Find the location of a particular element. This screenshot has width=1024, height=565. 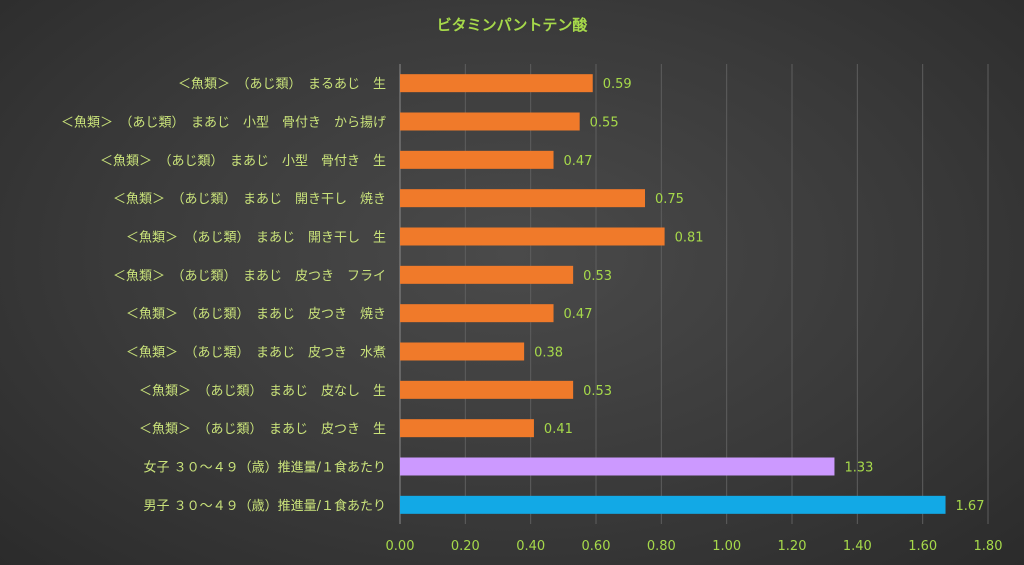

x-tick-label: 0.60 is located at coordinates (596, 546).